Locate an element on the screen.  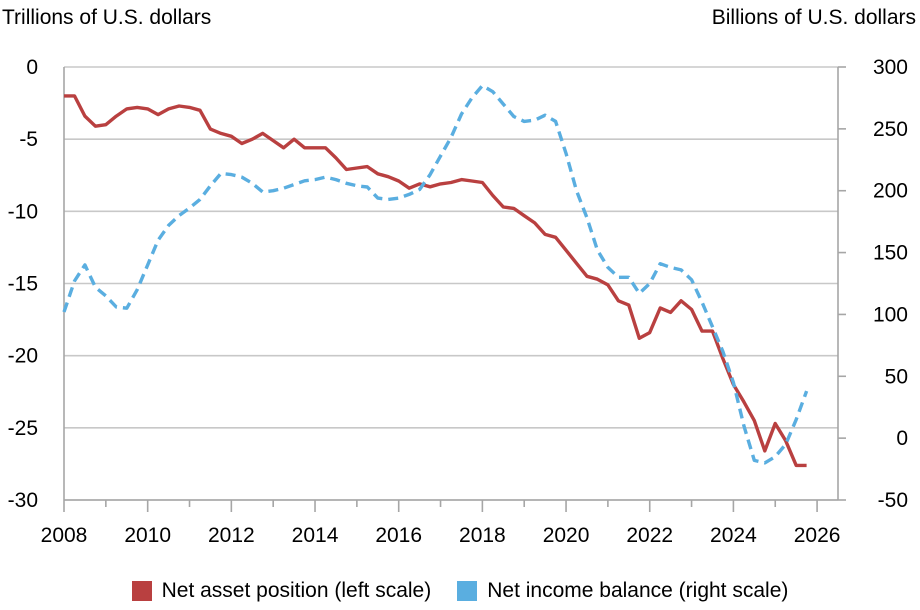
left-tick-label: -30 is located at coordinates (23, 500).